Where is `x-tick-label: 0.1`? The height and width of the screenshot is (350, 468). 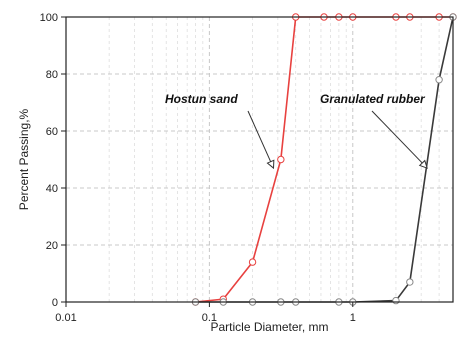 x-tick-label: 0.1 is located at coordinates (209, 318).